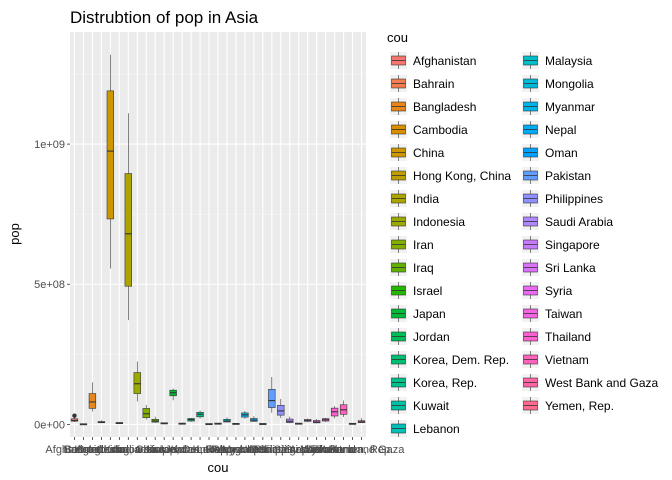  What do you see at coordinates (602, 383) in the screenshot?
I see `legend-label: West Bank and Gaza` at bounding box center [602, 383].